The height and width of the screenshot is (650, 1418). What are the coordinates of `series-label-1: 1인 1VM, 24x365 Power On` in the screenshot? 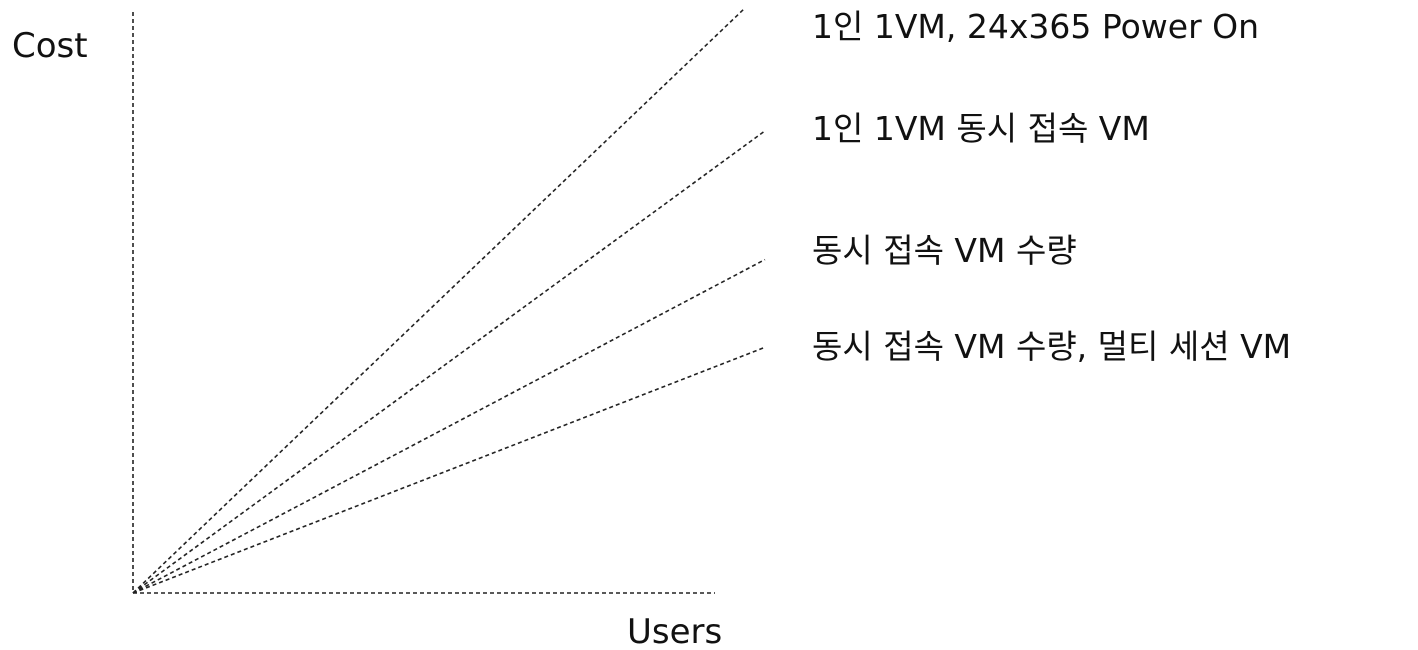 It's located at (1035, 26).